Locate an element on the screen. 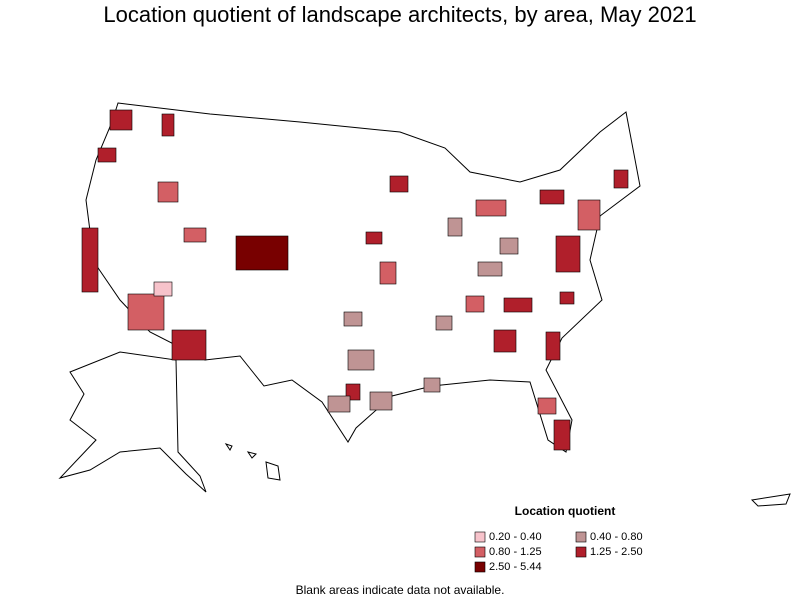 This screenshot has height=600, width=800. hawaii is located at coordinates (252, 462).